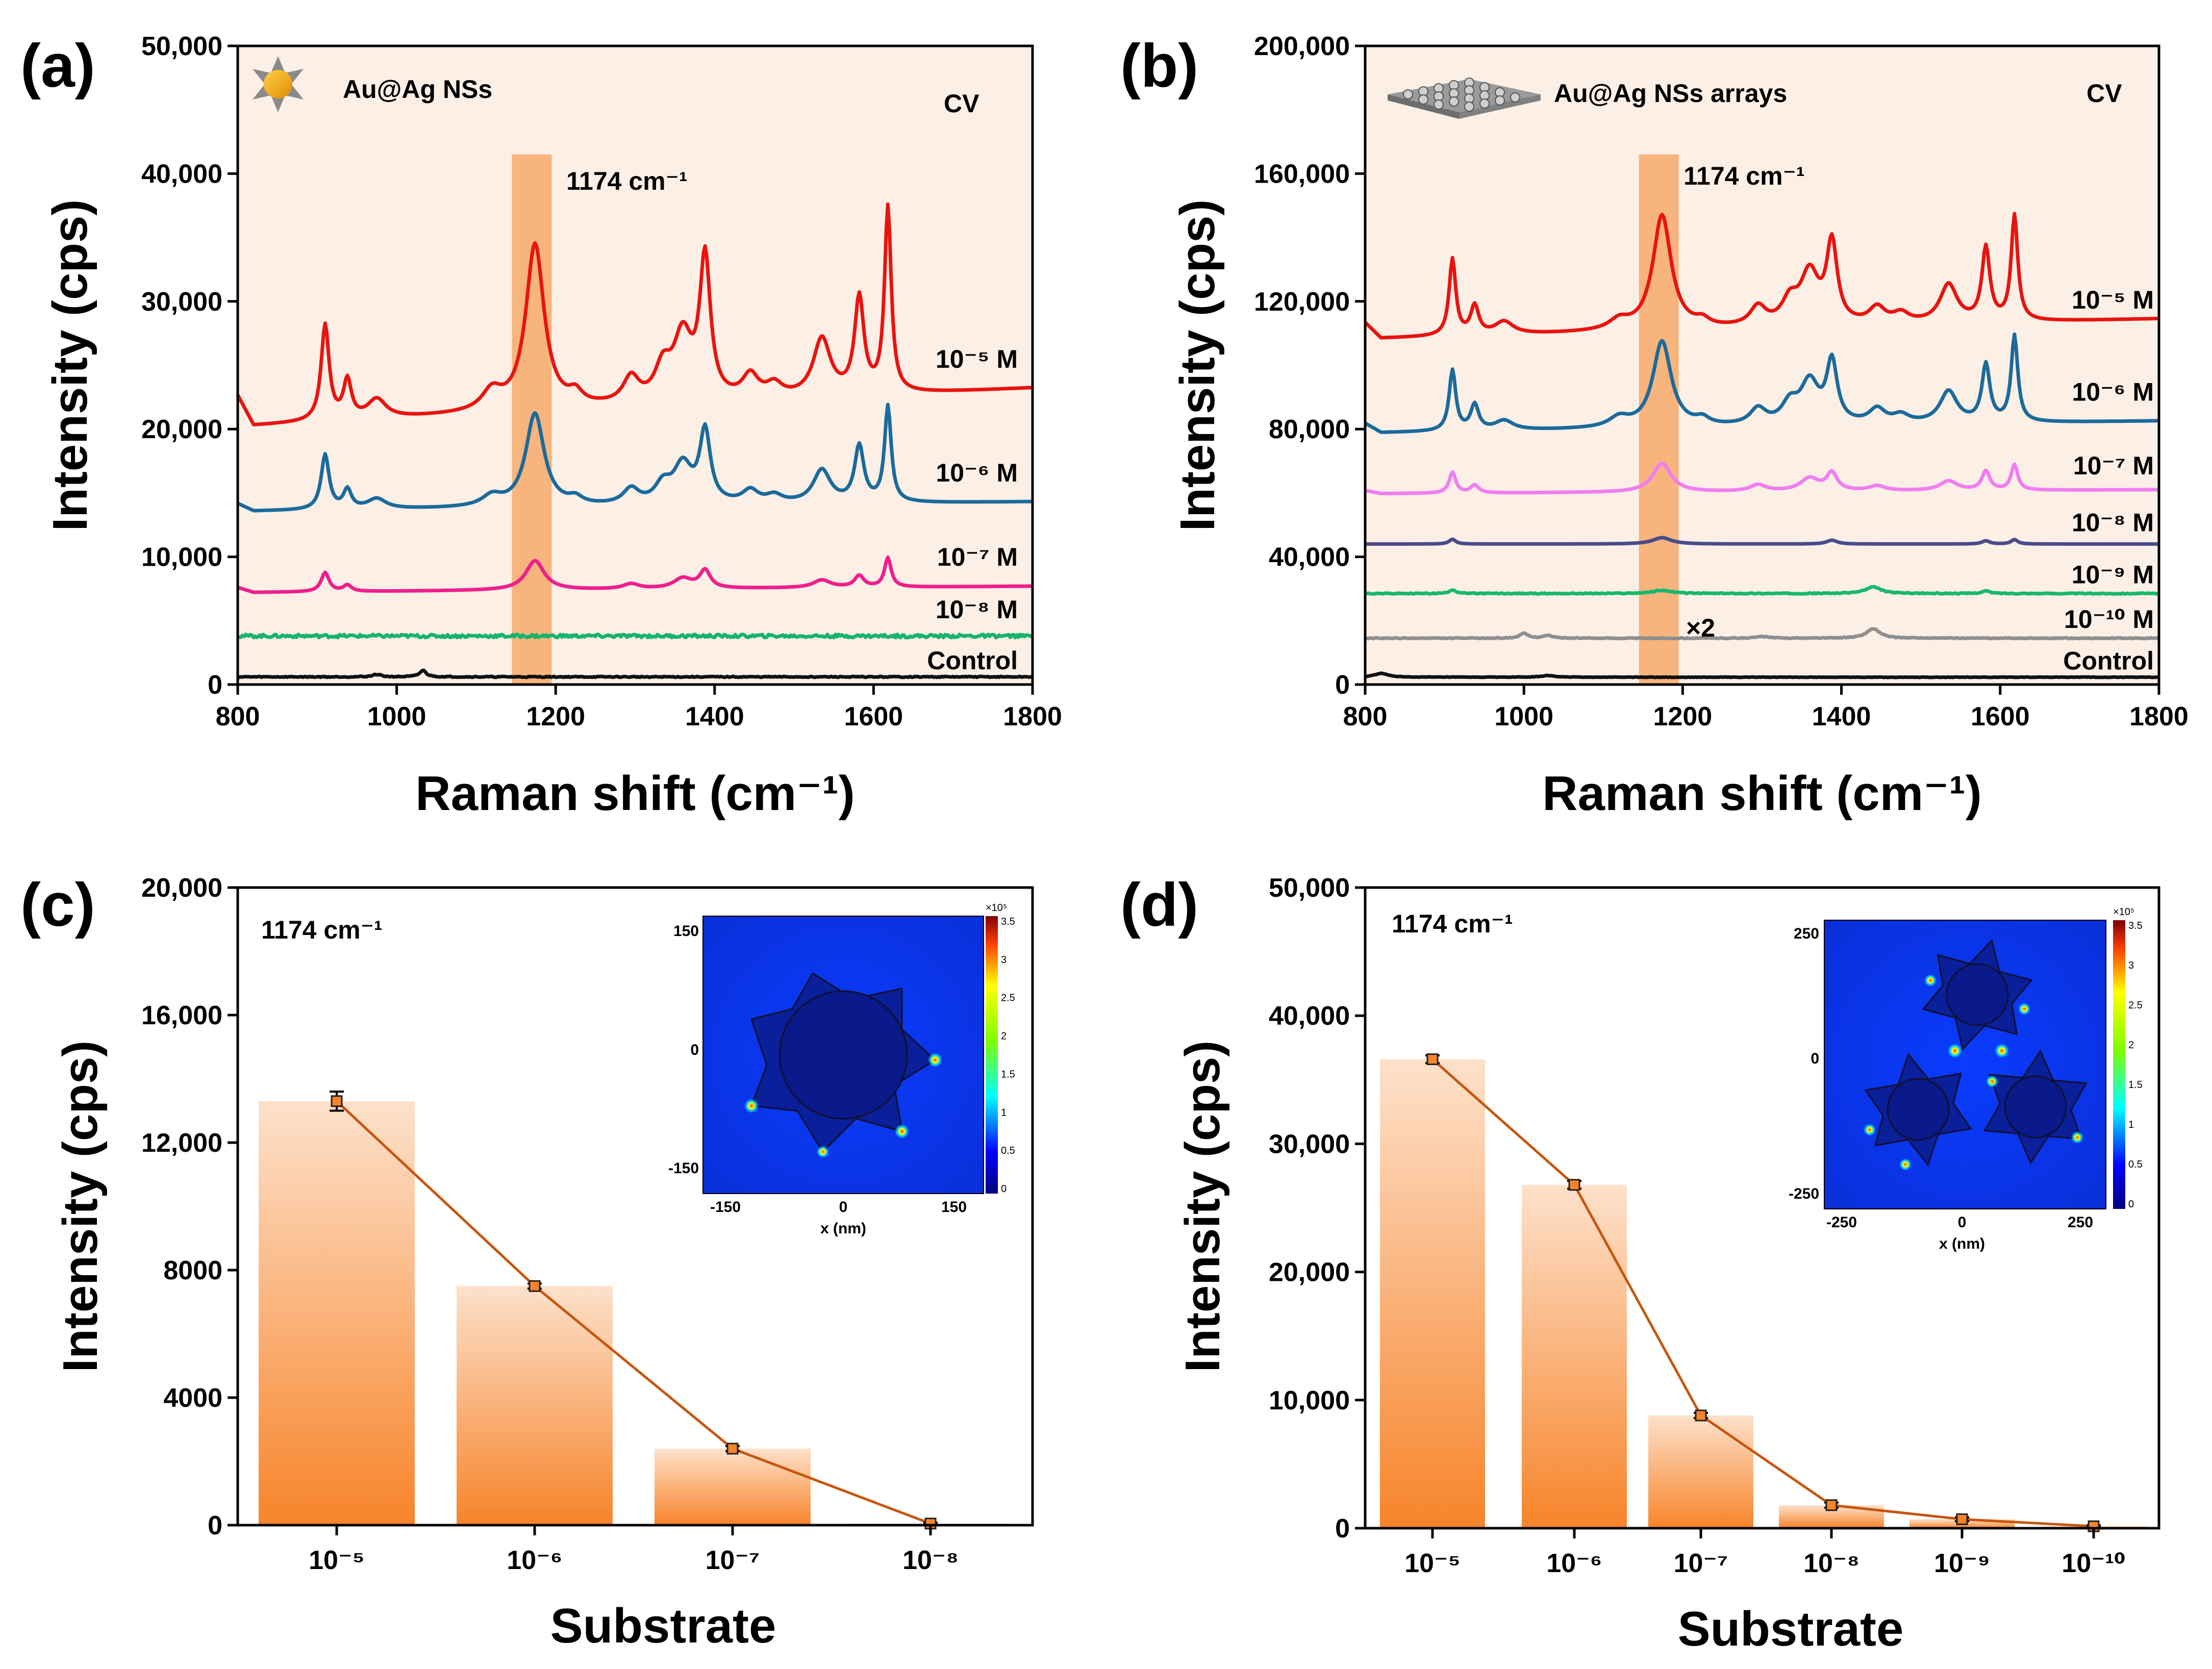 The height and width of the screenshot is (1669, 2212). Describe the element at coordinates (2080, 1222) in the screenshot. I see `inset-xtick-d-2: 250` at that location.